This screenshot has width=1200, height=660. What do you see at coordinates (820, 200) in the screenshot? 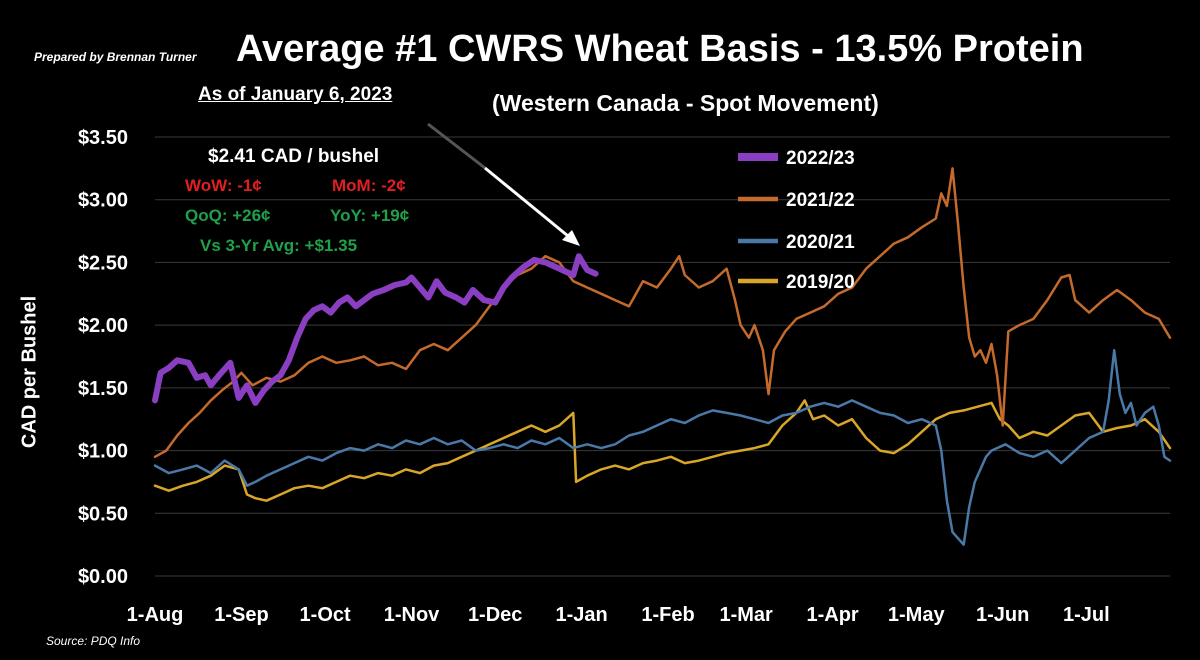
I see `legend-label: 2021/22` at bounding box center [820, 200].